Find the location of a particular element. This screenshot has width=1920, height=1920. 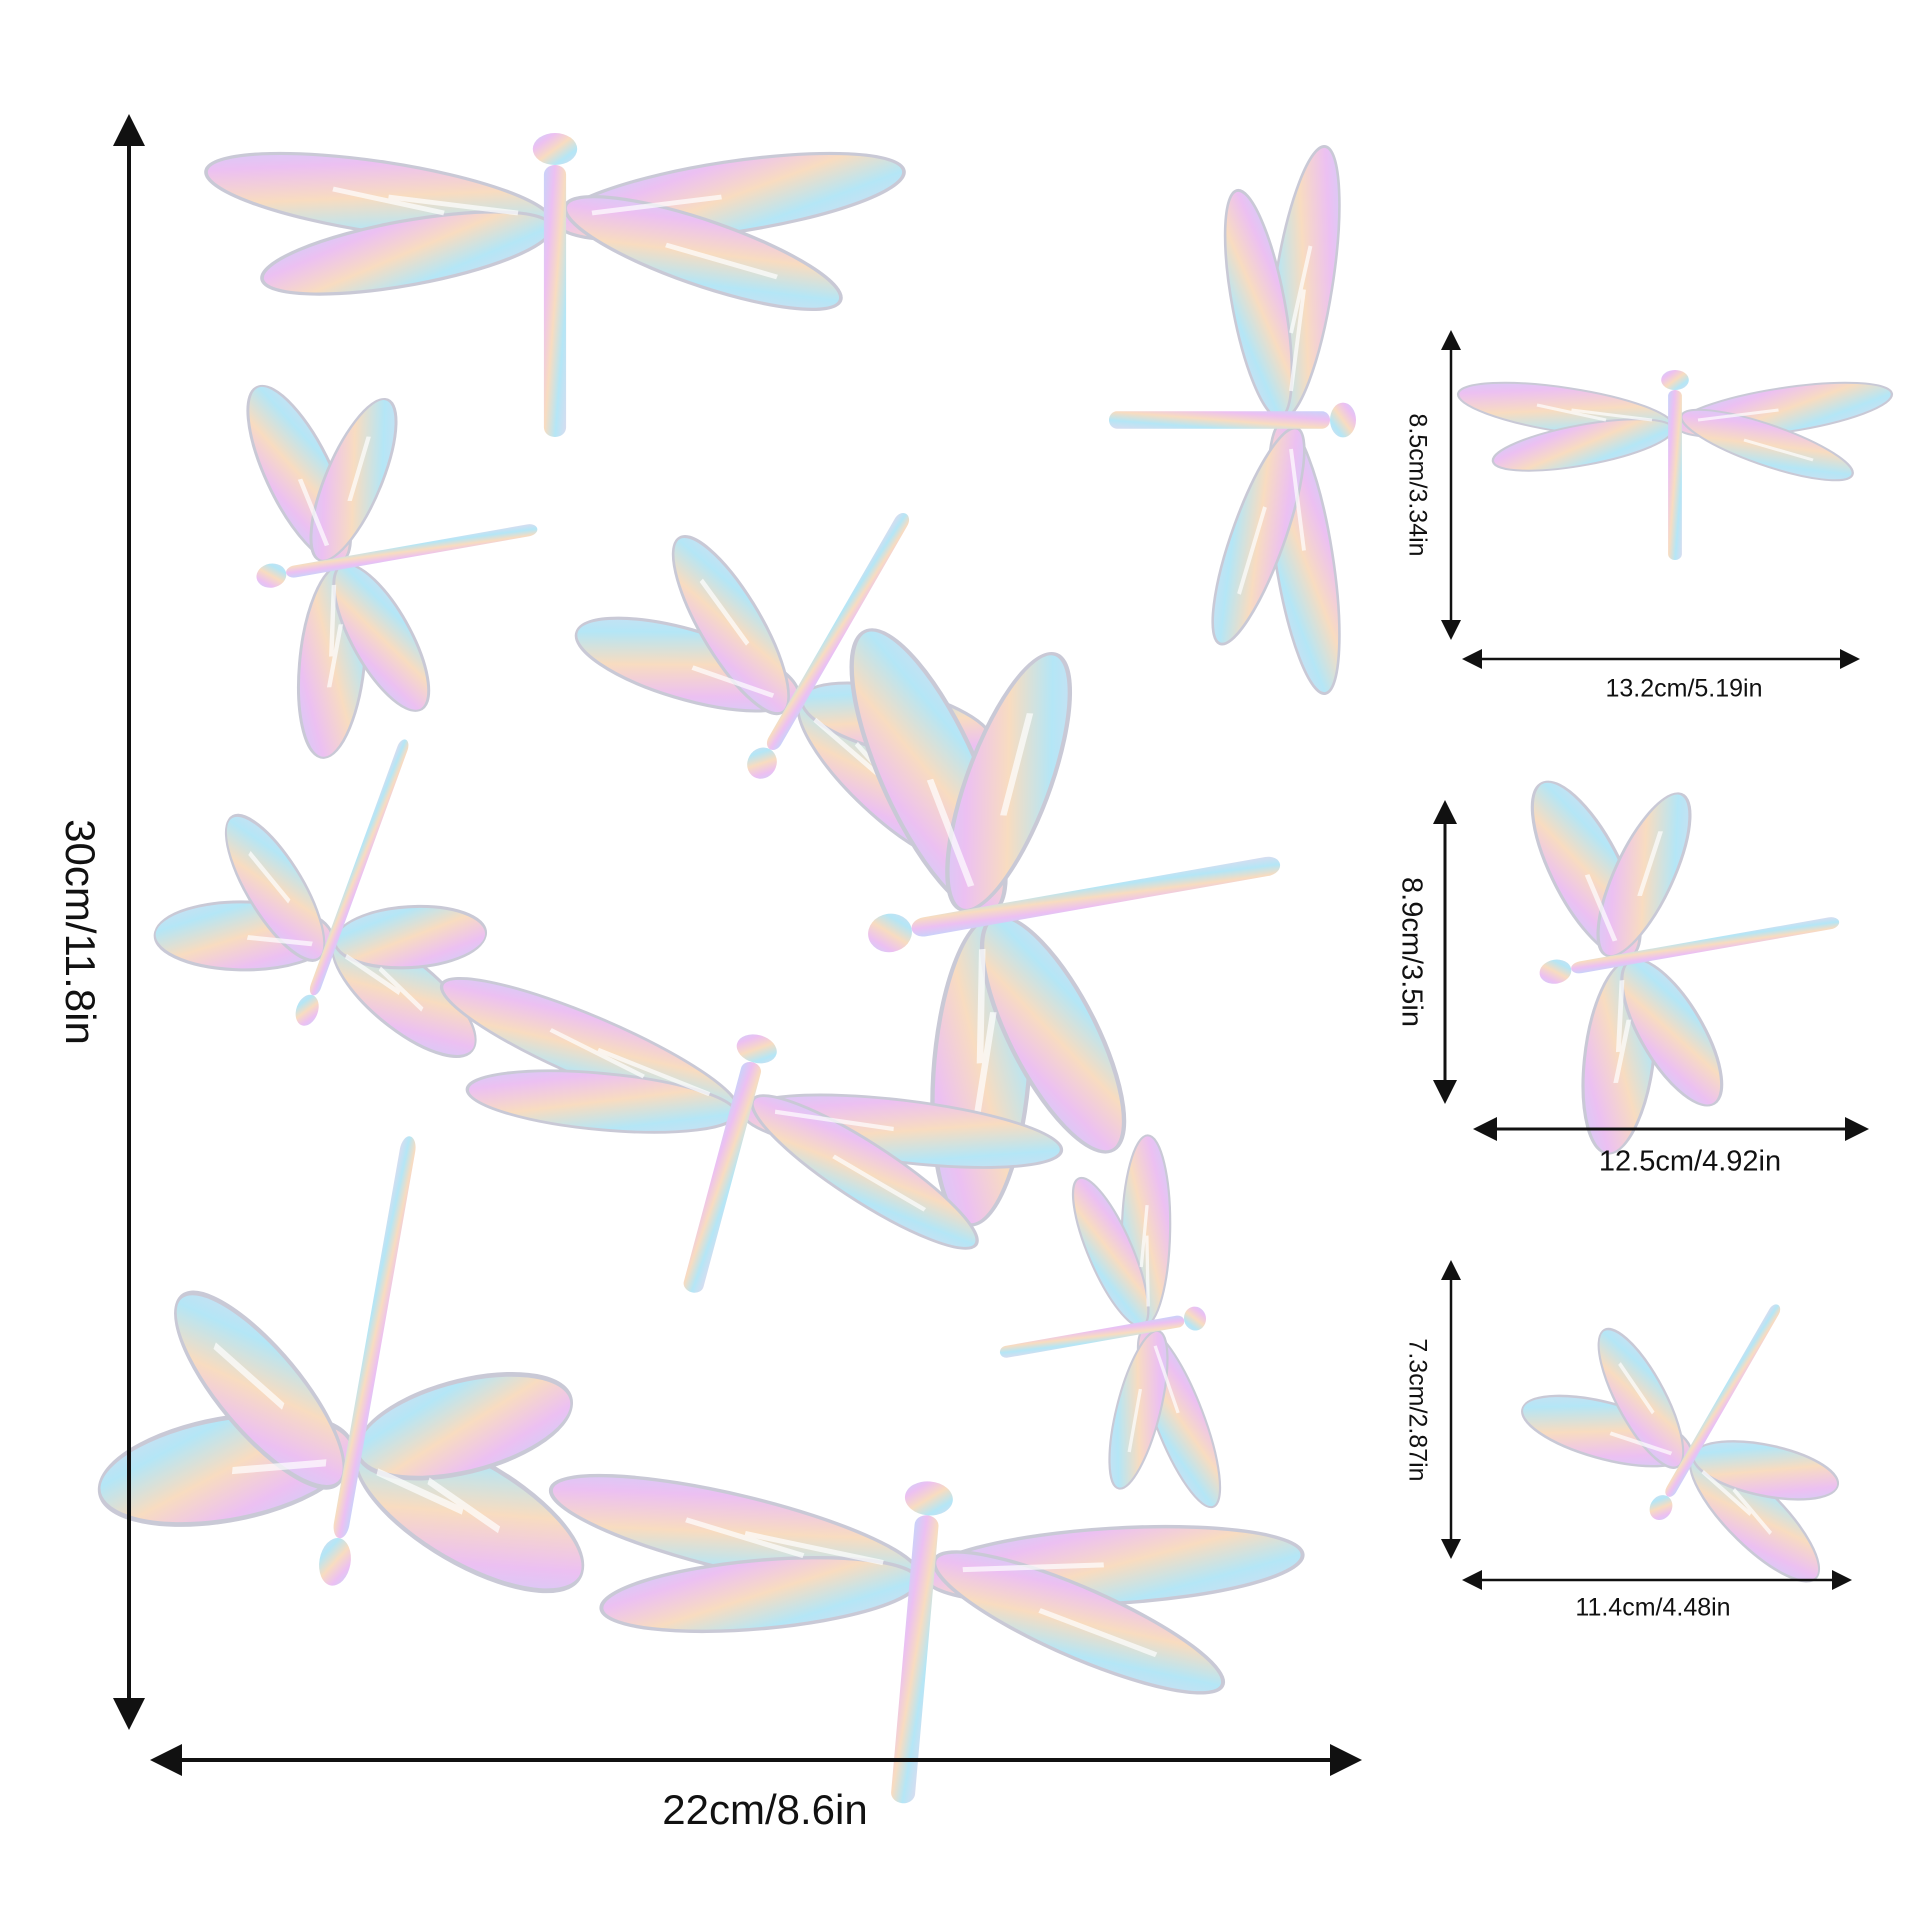

sticker1-height-label: 8.5cm/3.34in is located at coordinates (1417, 485).